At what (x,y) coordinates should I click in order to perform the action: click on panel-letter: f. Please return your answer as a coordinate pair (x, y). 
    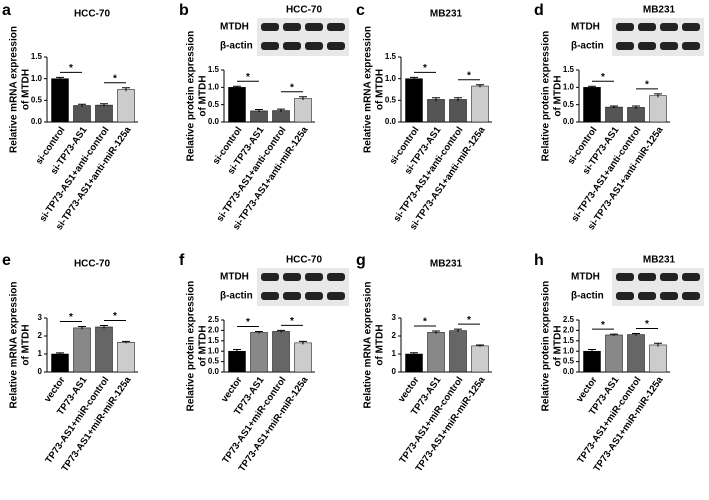
    Looking at the image, I should click on (182, 260).